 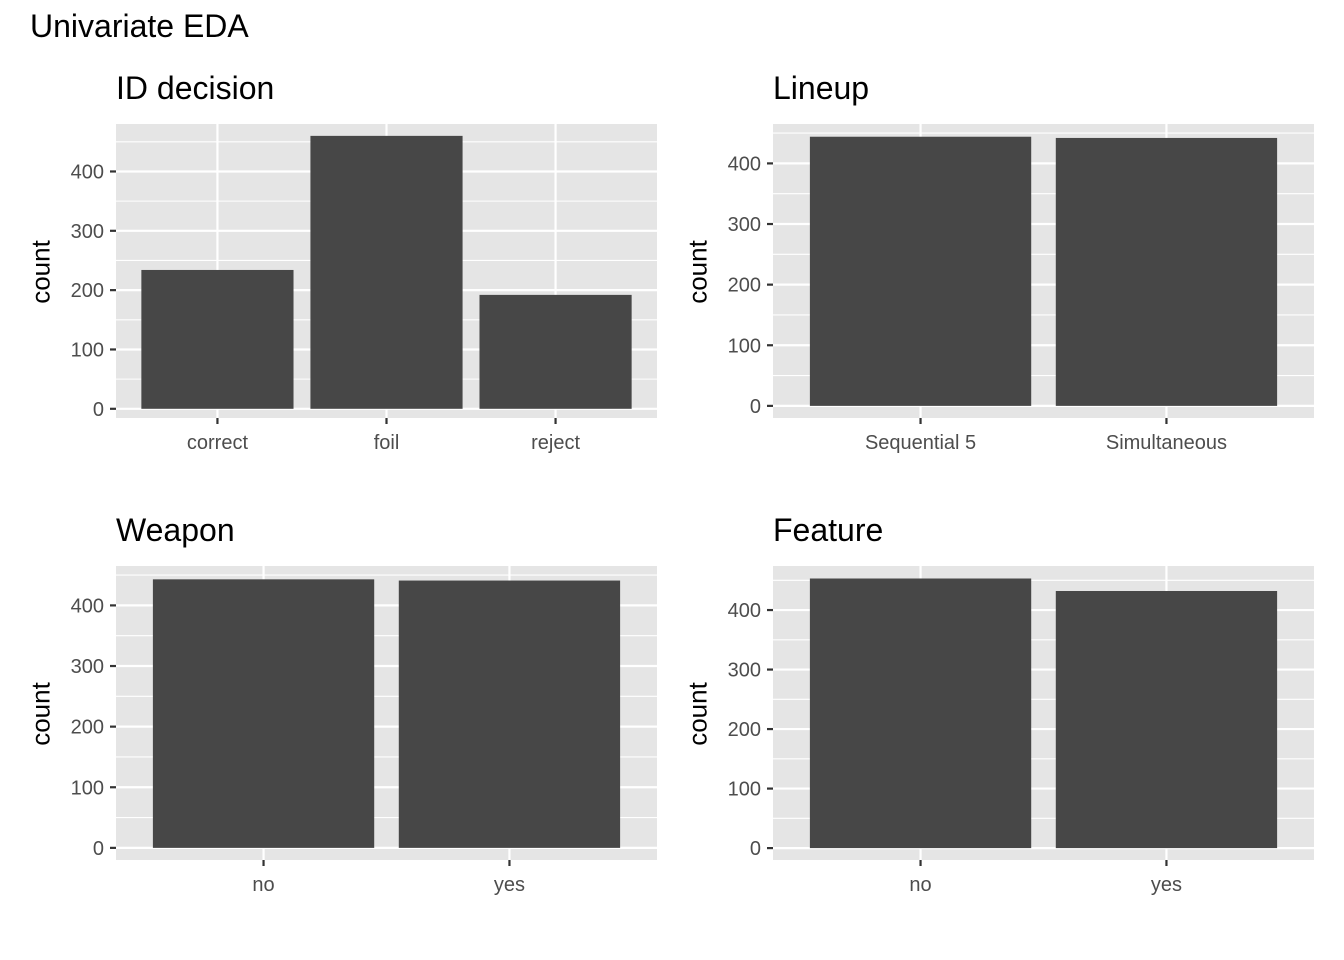 What do you see at coordinates (920, 443) in the screenshot?
I see `x-tick-label: Sequential 5` at bounding box center [920, 443].